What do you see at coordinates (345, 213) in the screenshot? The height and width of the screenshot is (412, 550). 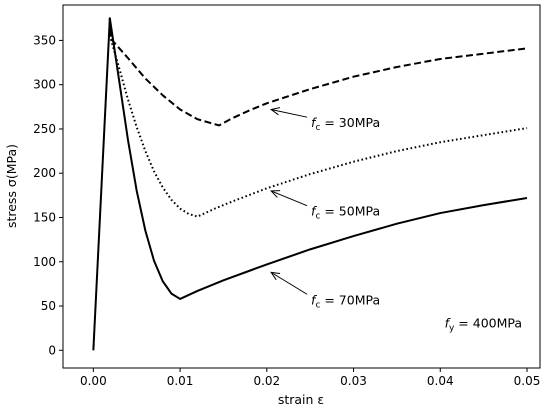 I see `annotation-label: fc = 50MPa` at bounding box center [345, 213].